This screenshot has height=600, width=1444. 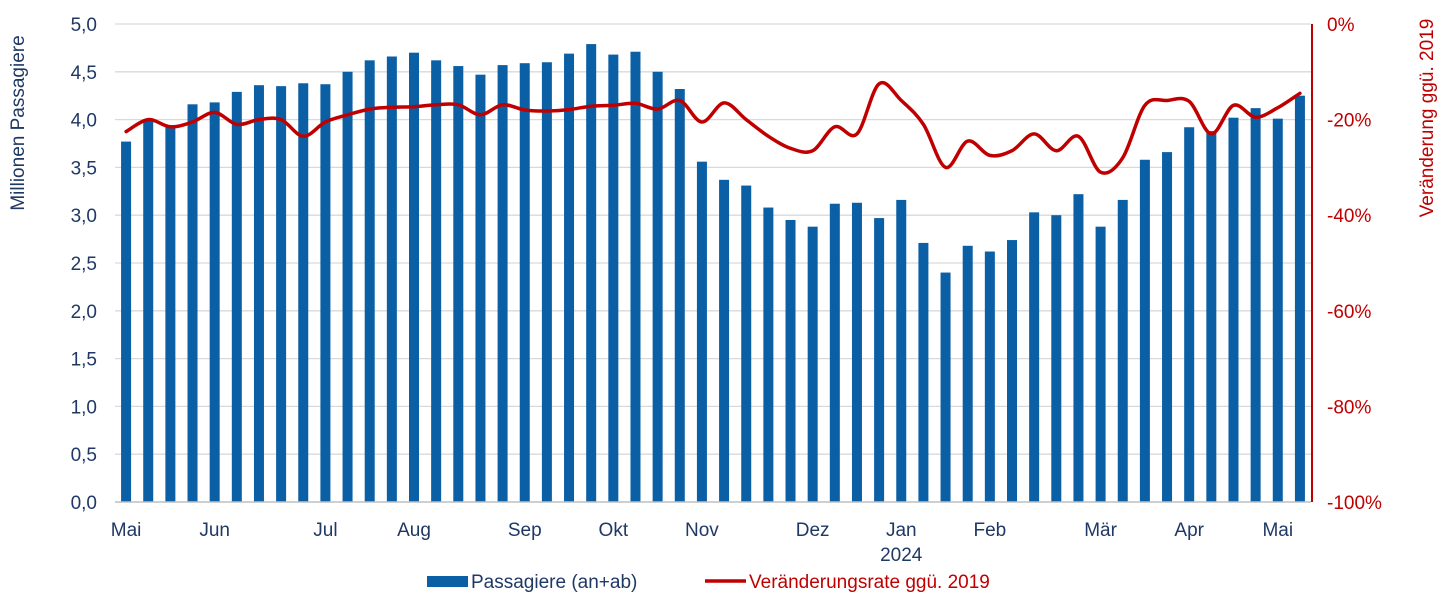 What do you see at coordinates (84, 503) in the screenshot?
I see `left-tick-label: 0,0` at bounding box center [84, 503].